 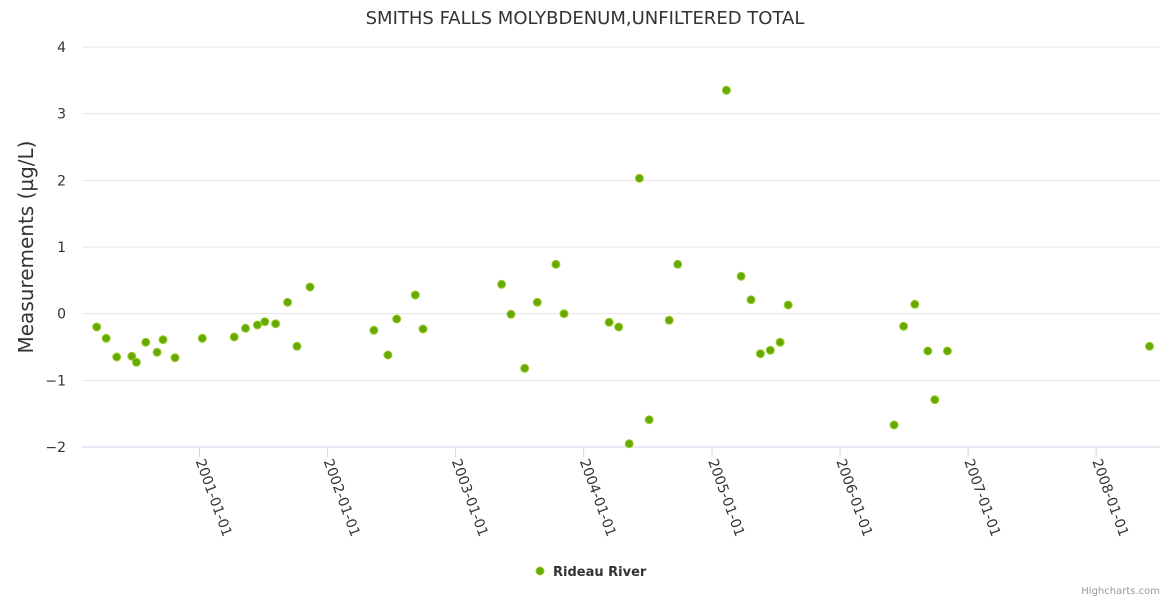 What do you see at coordinates (61, 315) in the screenshot?
I see `y-tick-label: 0` at bounding box center [61, 315].